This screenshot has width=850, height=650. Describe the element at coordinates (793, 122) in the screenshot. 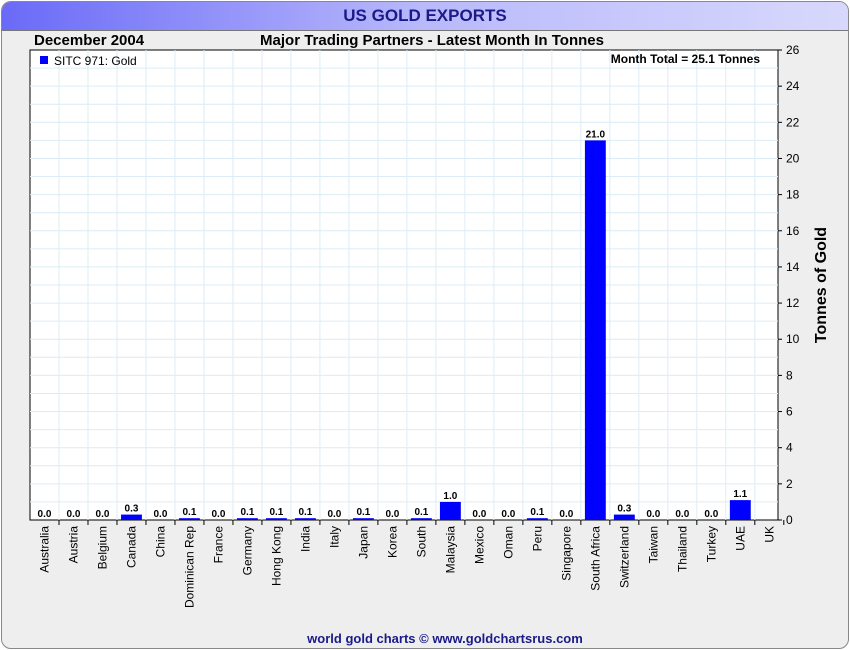

I see `y-tick-label: 22` at that location.